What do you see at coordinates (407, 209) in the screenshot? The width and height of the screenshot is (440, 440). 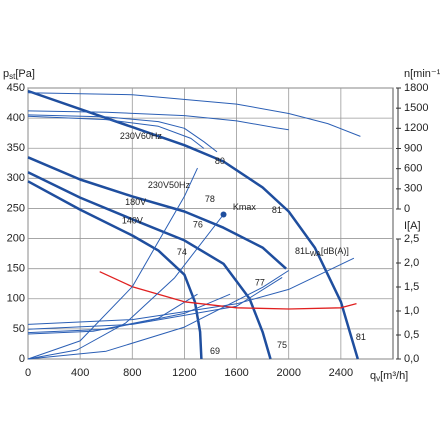 I see `y2-tick-label: 0` at bounding box center [407, 209].